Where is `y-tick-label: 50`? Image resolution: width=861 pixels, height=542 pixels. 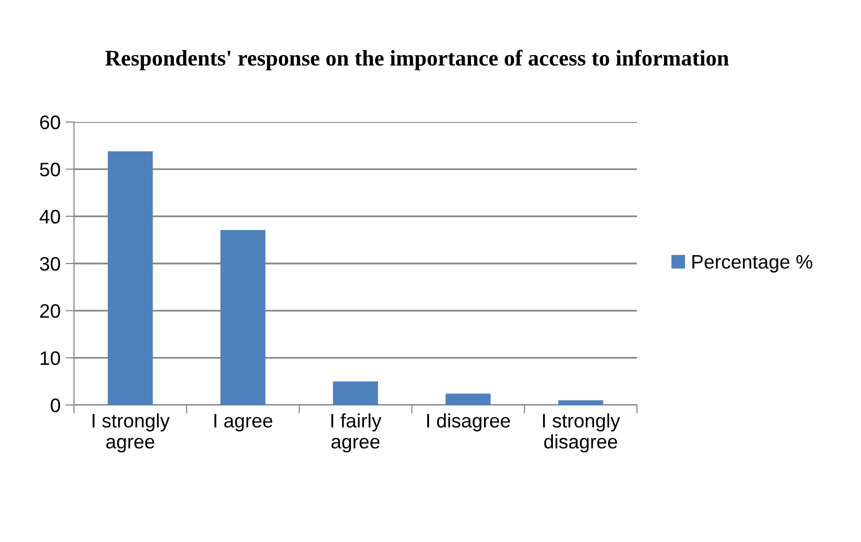
y-tick-label: 50 is located at coordinates (50, 169).